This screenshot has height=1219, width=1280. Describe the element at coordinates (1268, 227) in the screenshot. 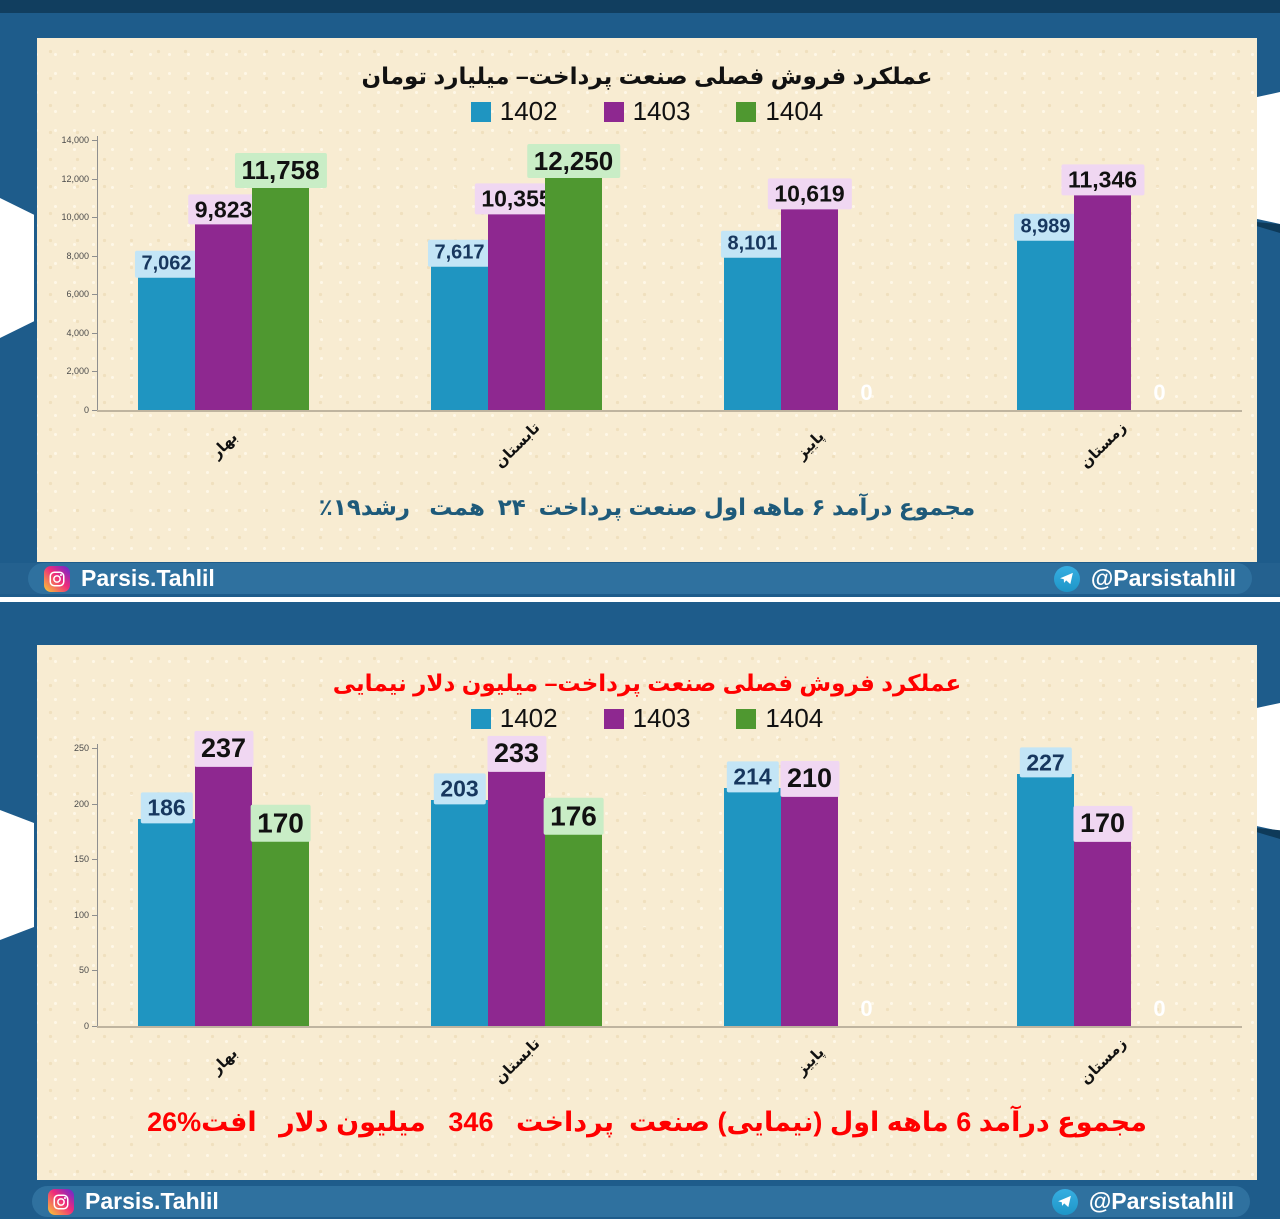

I see `decorative-fold` at that location.